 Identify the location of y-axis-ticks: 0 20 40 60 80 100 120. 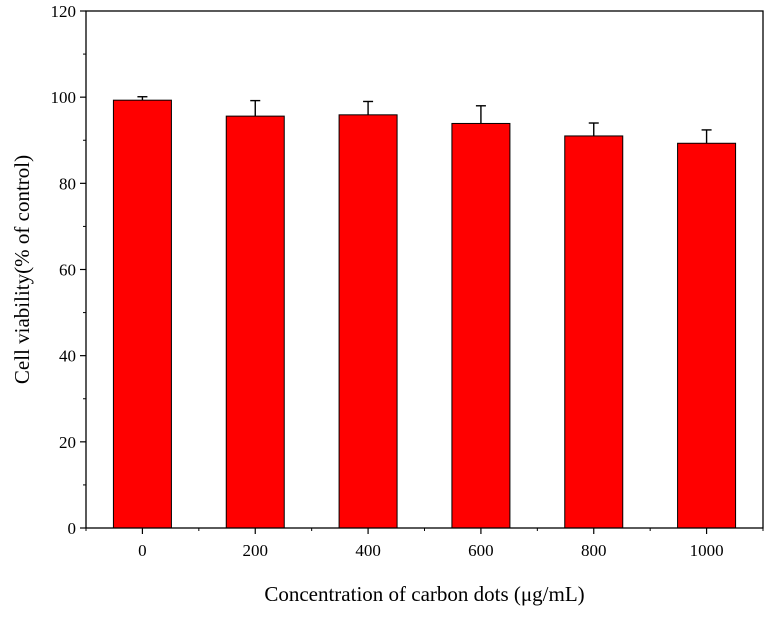
(68, 270).